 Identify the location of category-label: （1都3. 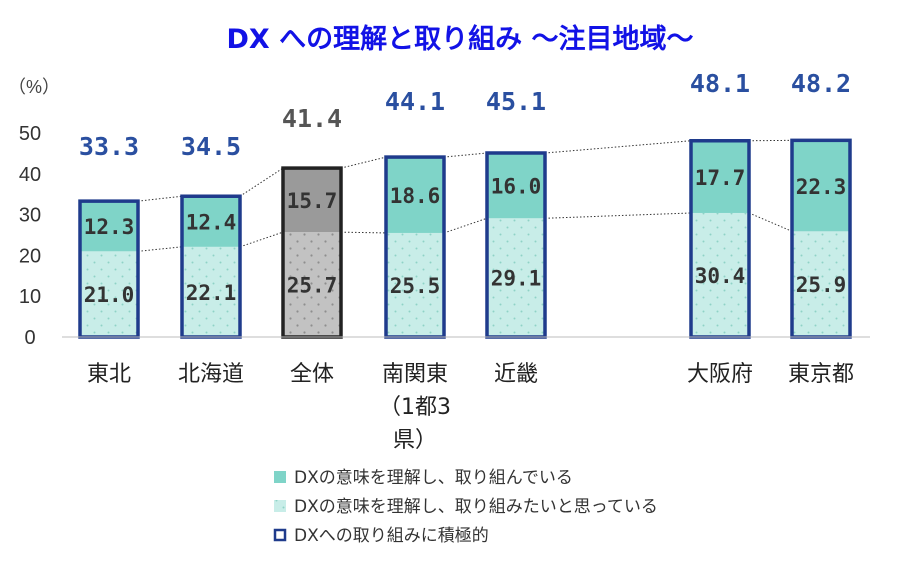
(415, 407).